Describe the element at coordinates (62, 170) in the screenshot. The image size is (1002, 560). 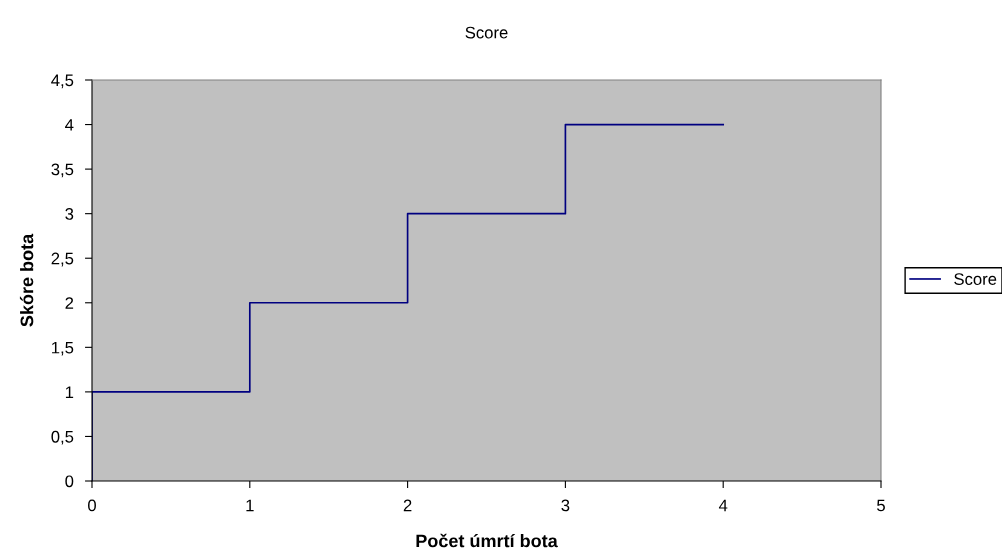
I see `y-tick-label: 3,5` at that location.